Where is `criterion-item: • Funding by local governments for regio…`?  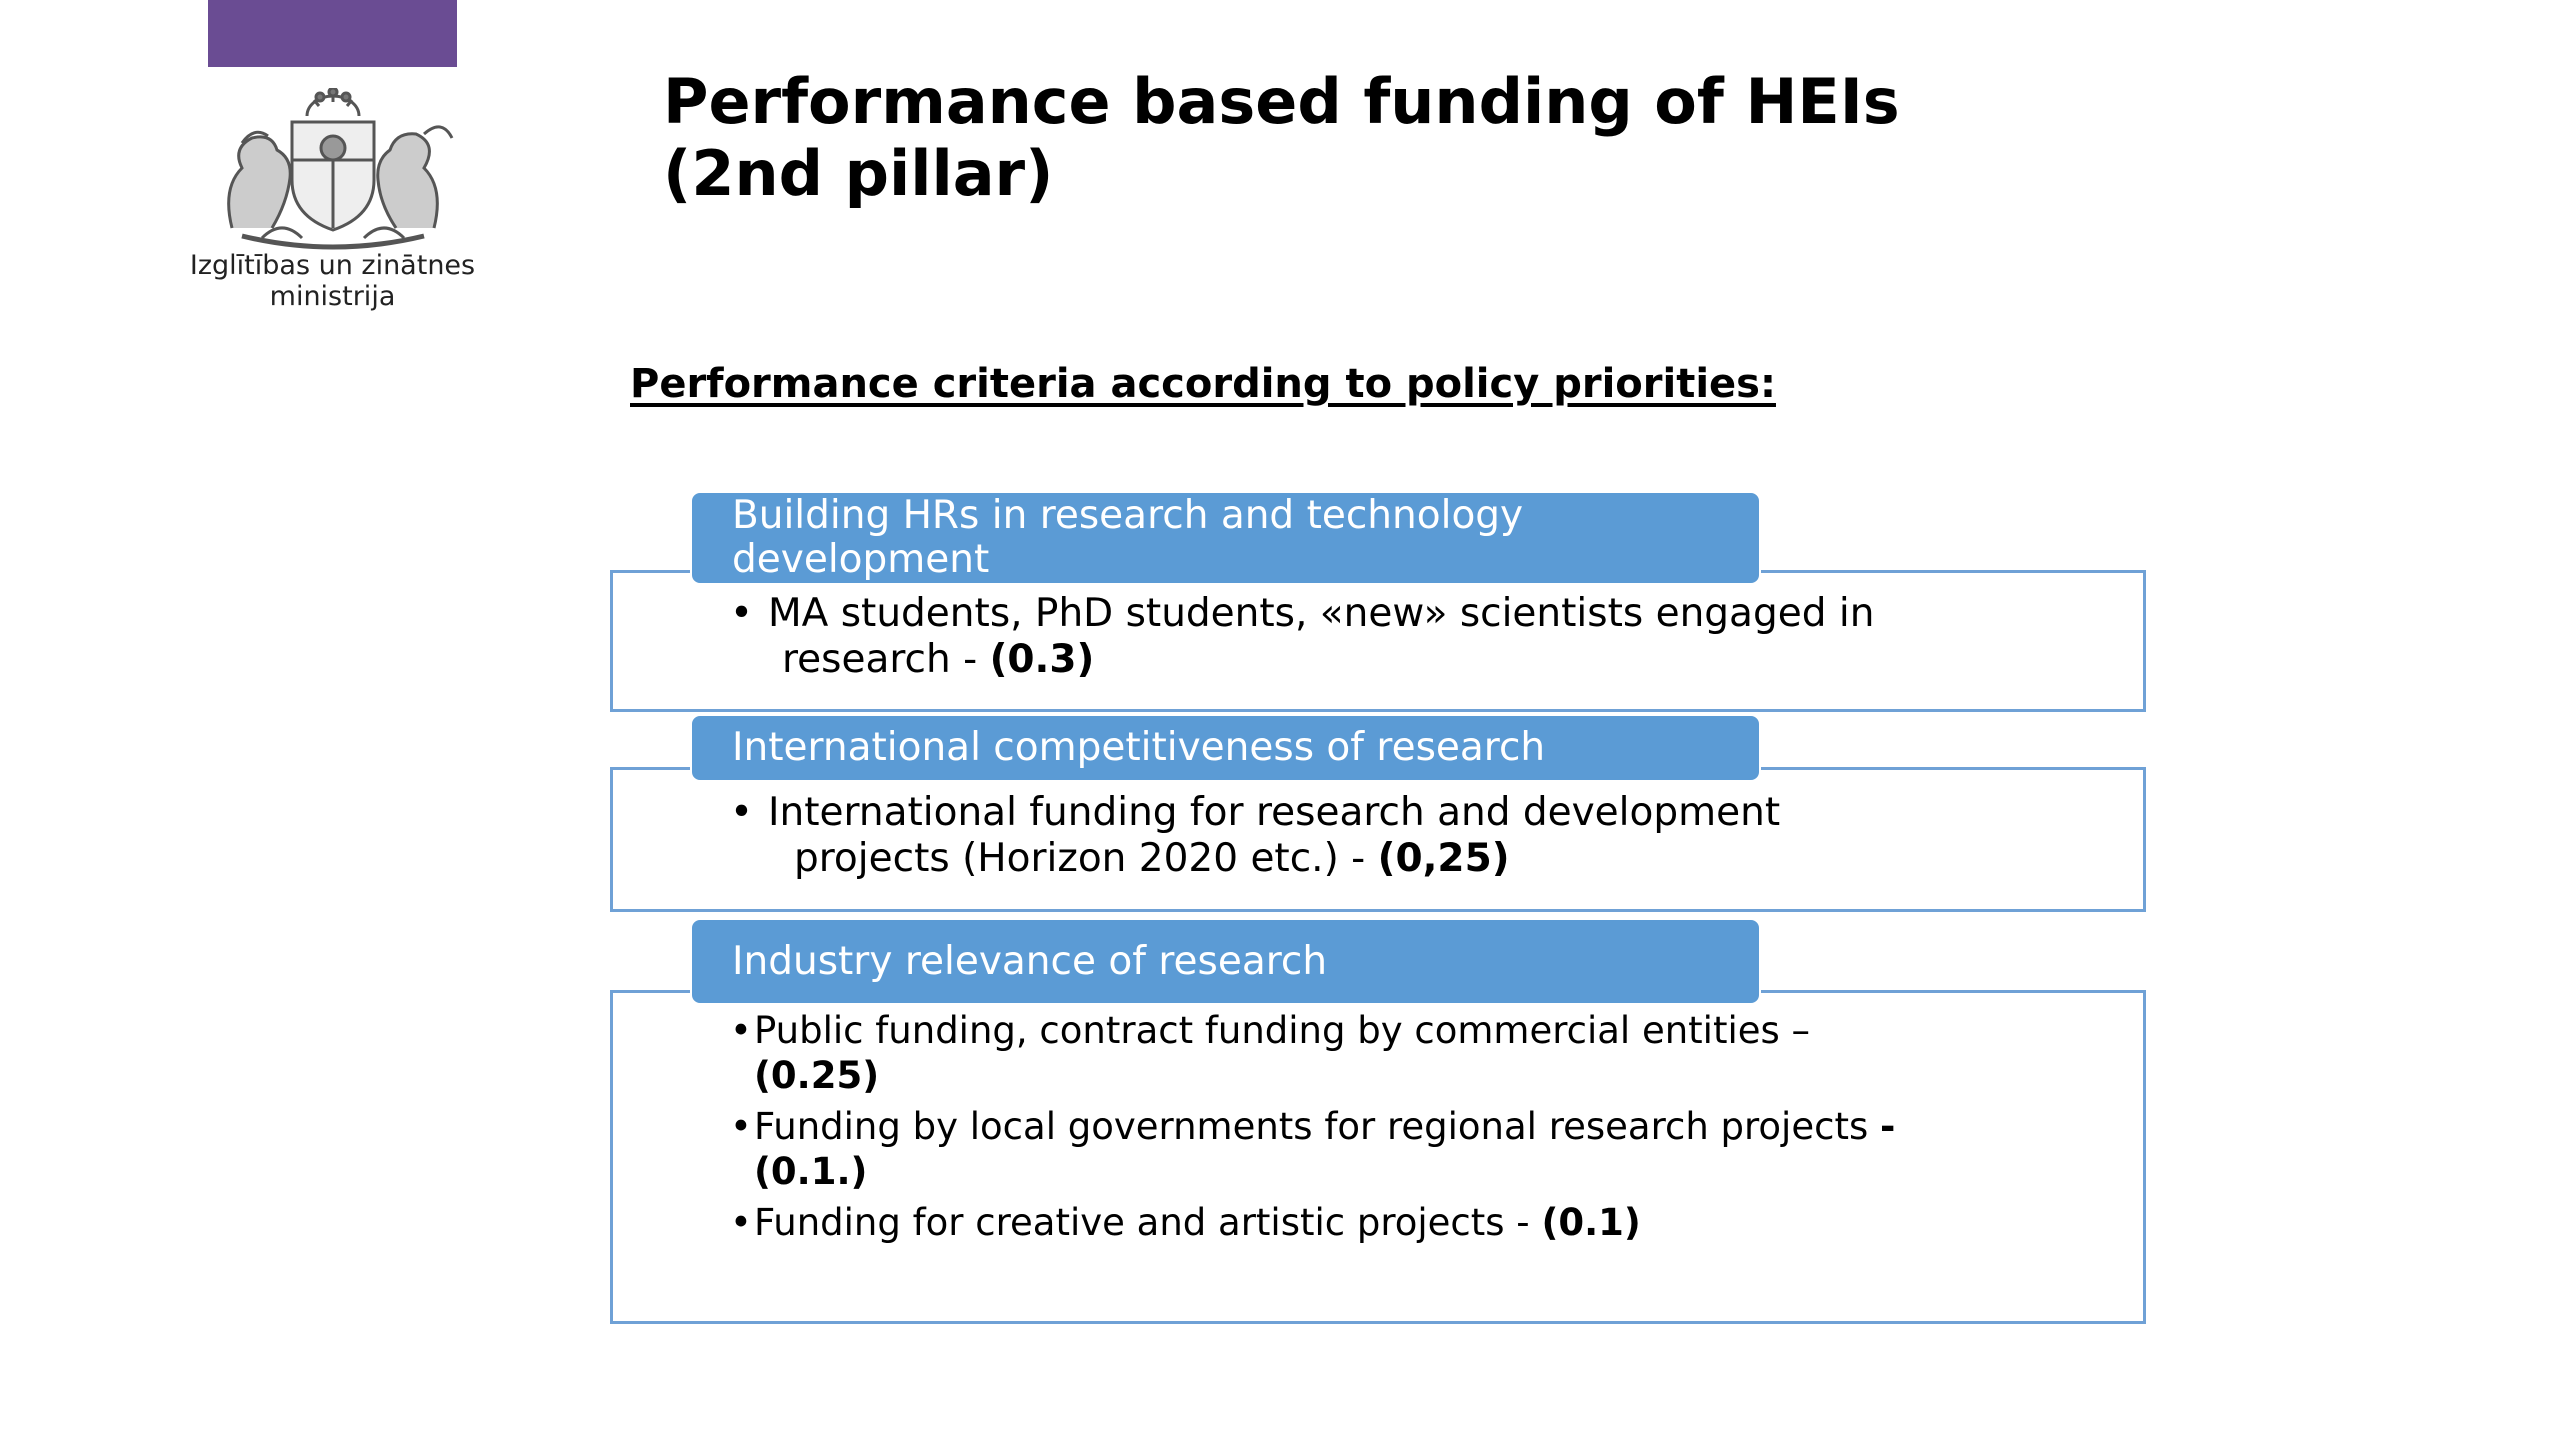
criterion-item: • Funding by local governments for regio… is located at coordinates (1420, 1149).